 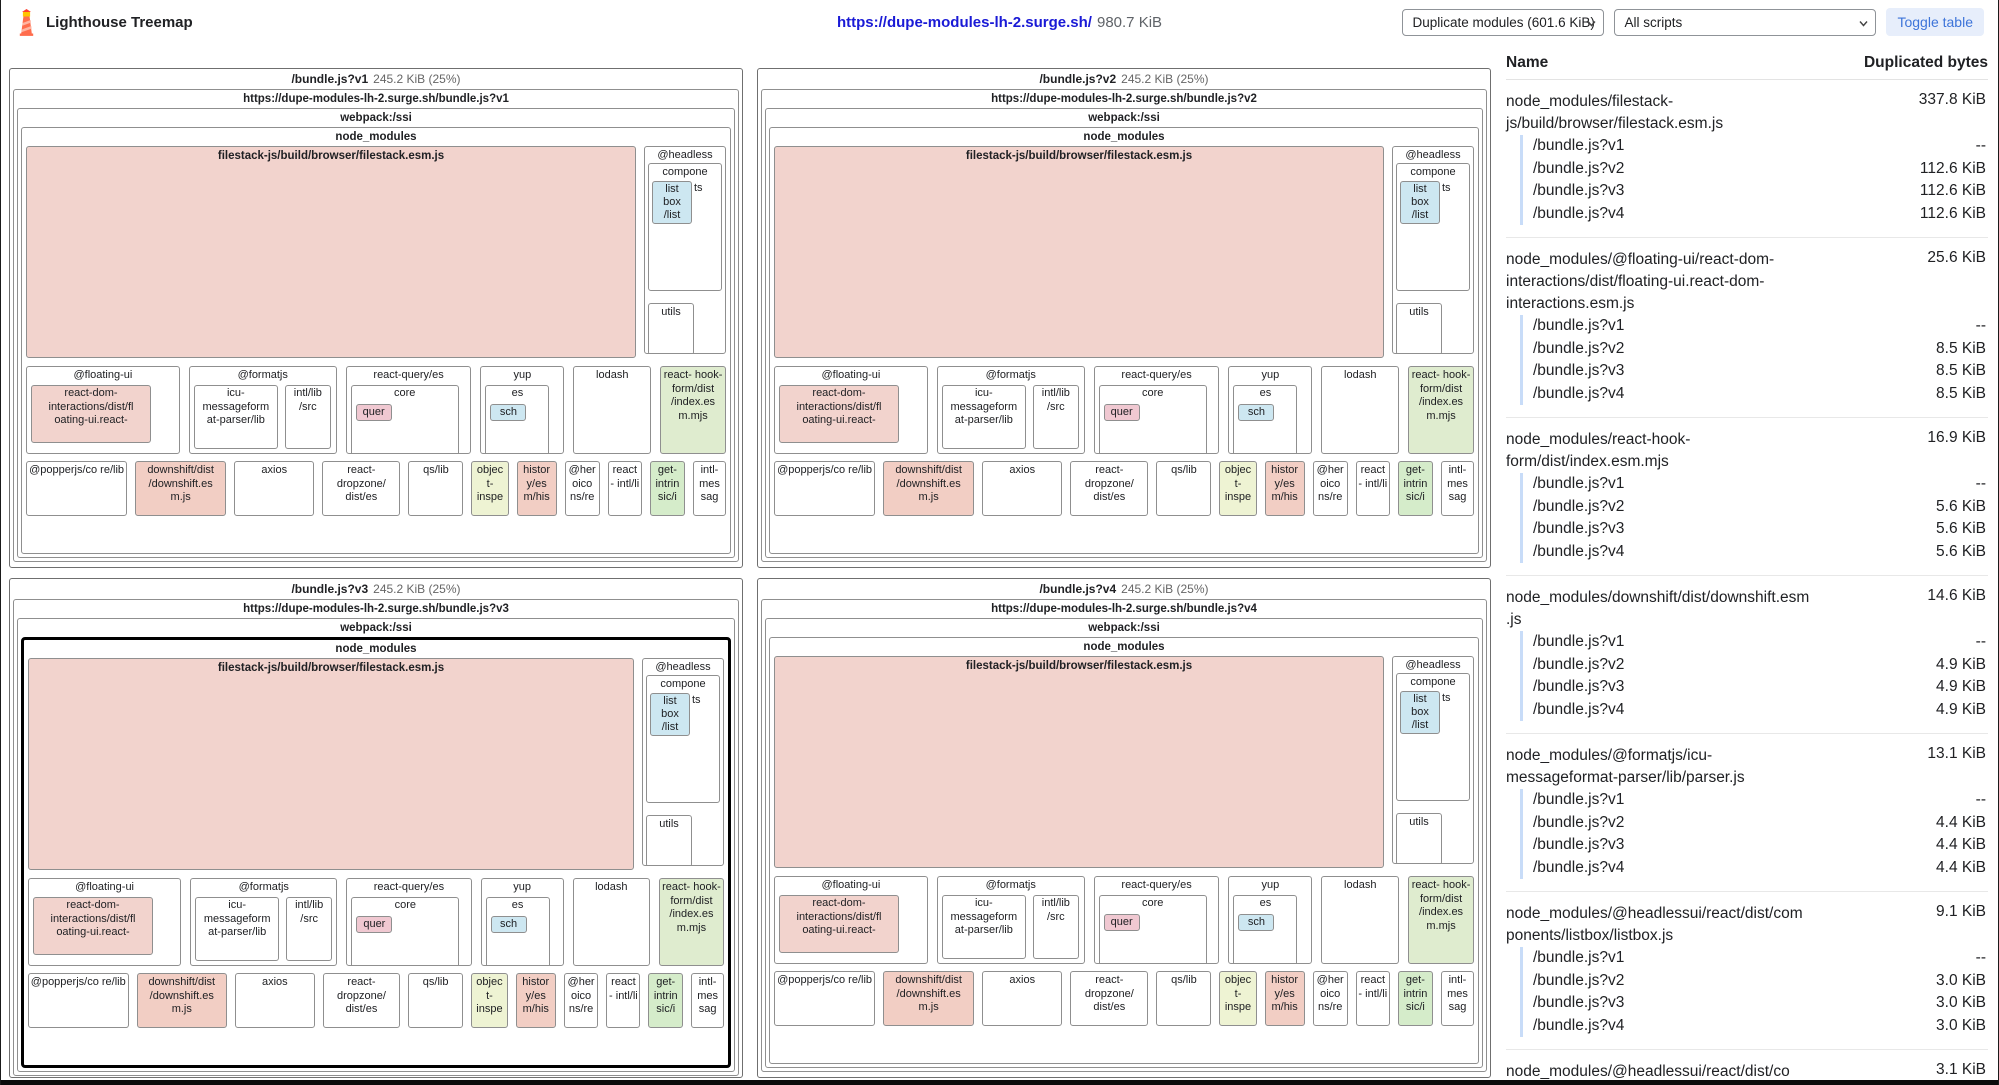 I want to click on origin-link: https://dupe-modules-lh-2.surge.sh/, so click(x=964, y=22).